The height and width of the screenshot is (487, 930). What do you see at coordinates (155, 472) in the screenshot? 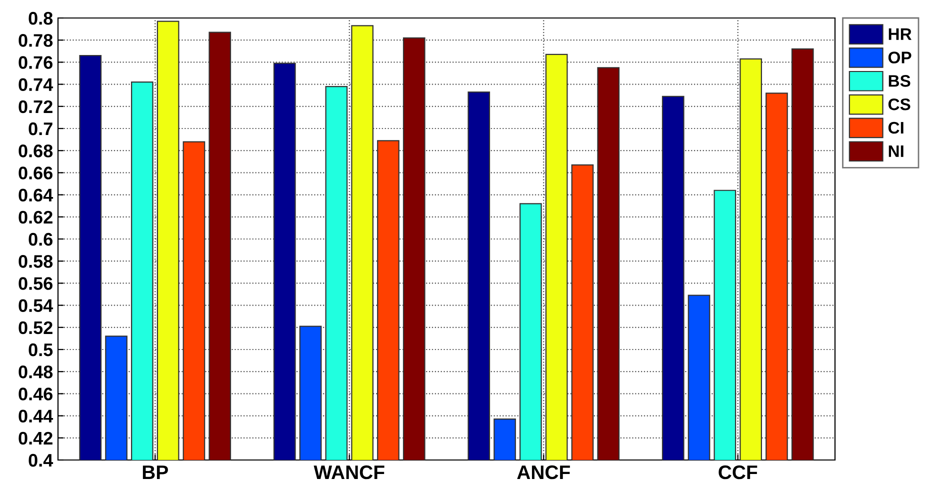
I see `x-tick-label: BP` at bounding box center [155, 472].